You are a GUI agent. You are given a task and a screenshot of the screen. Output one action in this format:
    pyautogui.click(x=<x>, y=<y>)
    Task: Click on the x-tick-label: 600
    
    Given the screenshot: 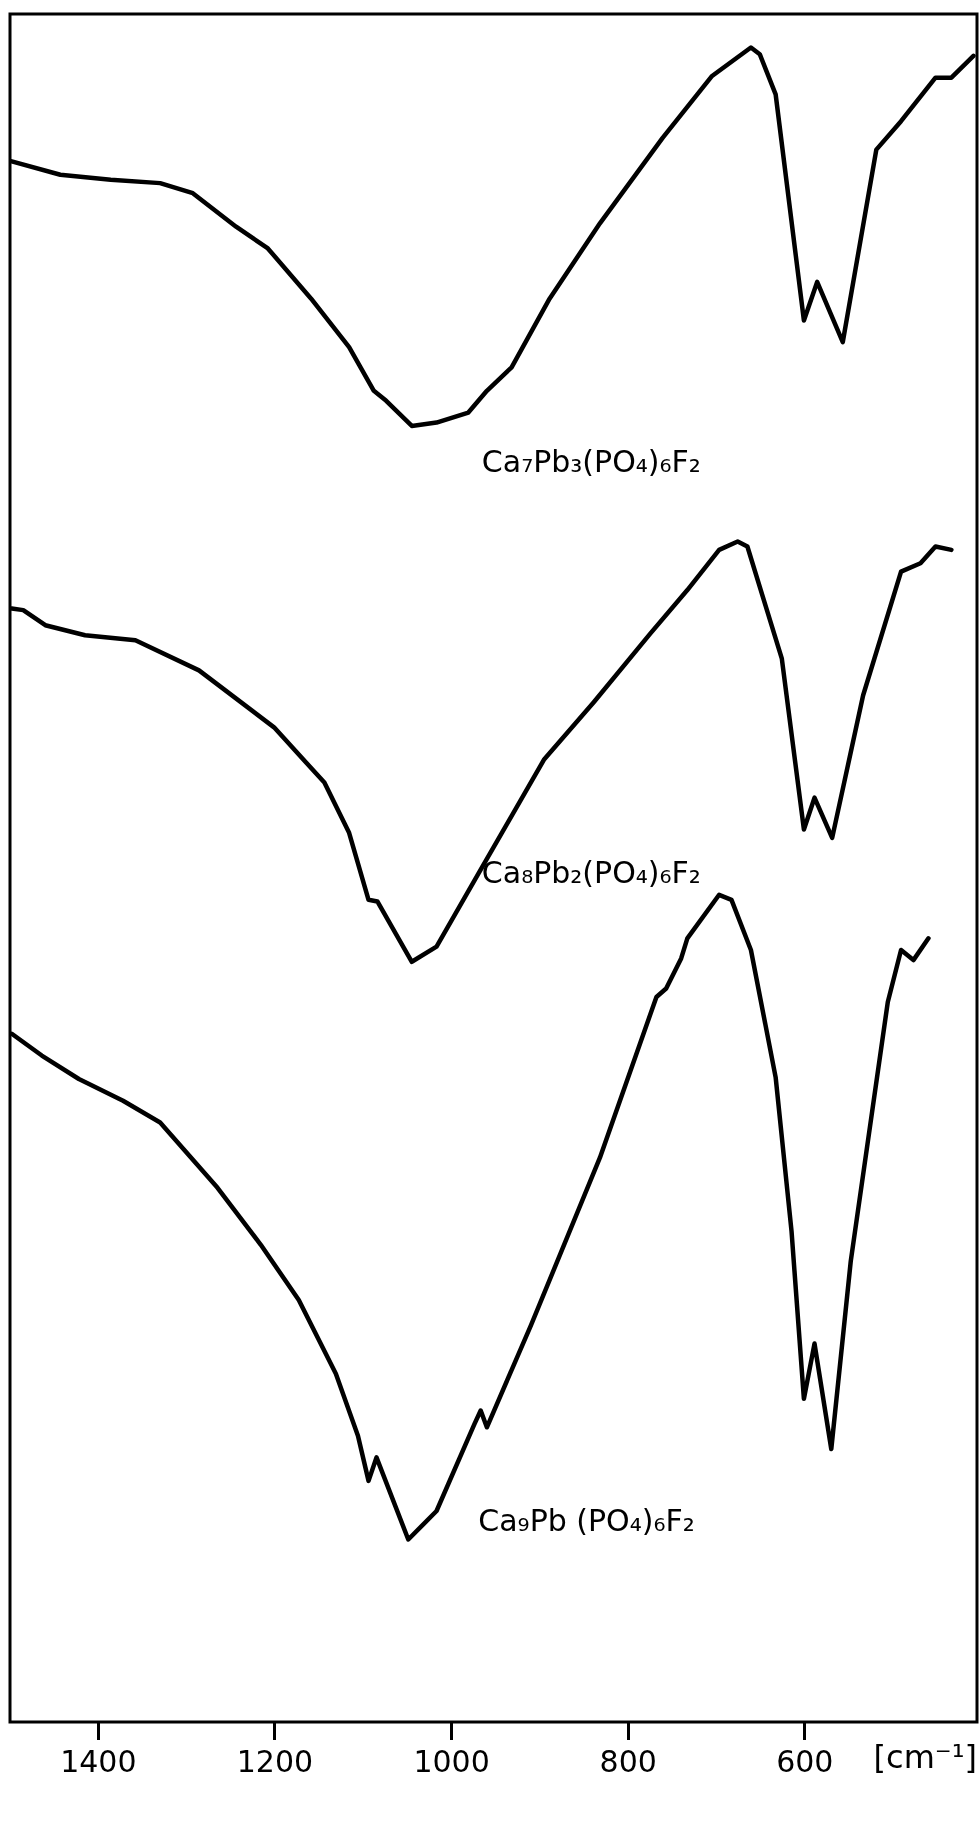 What is the action you would take?
    pyautogui.click(x=805, y=1761)
    